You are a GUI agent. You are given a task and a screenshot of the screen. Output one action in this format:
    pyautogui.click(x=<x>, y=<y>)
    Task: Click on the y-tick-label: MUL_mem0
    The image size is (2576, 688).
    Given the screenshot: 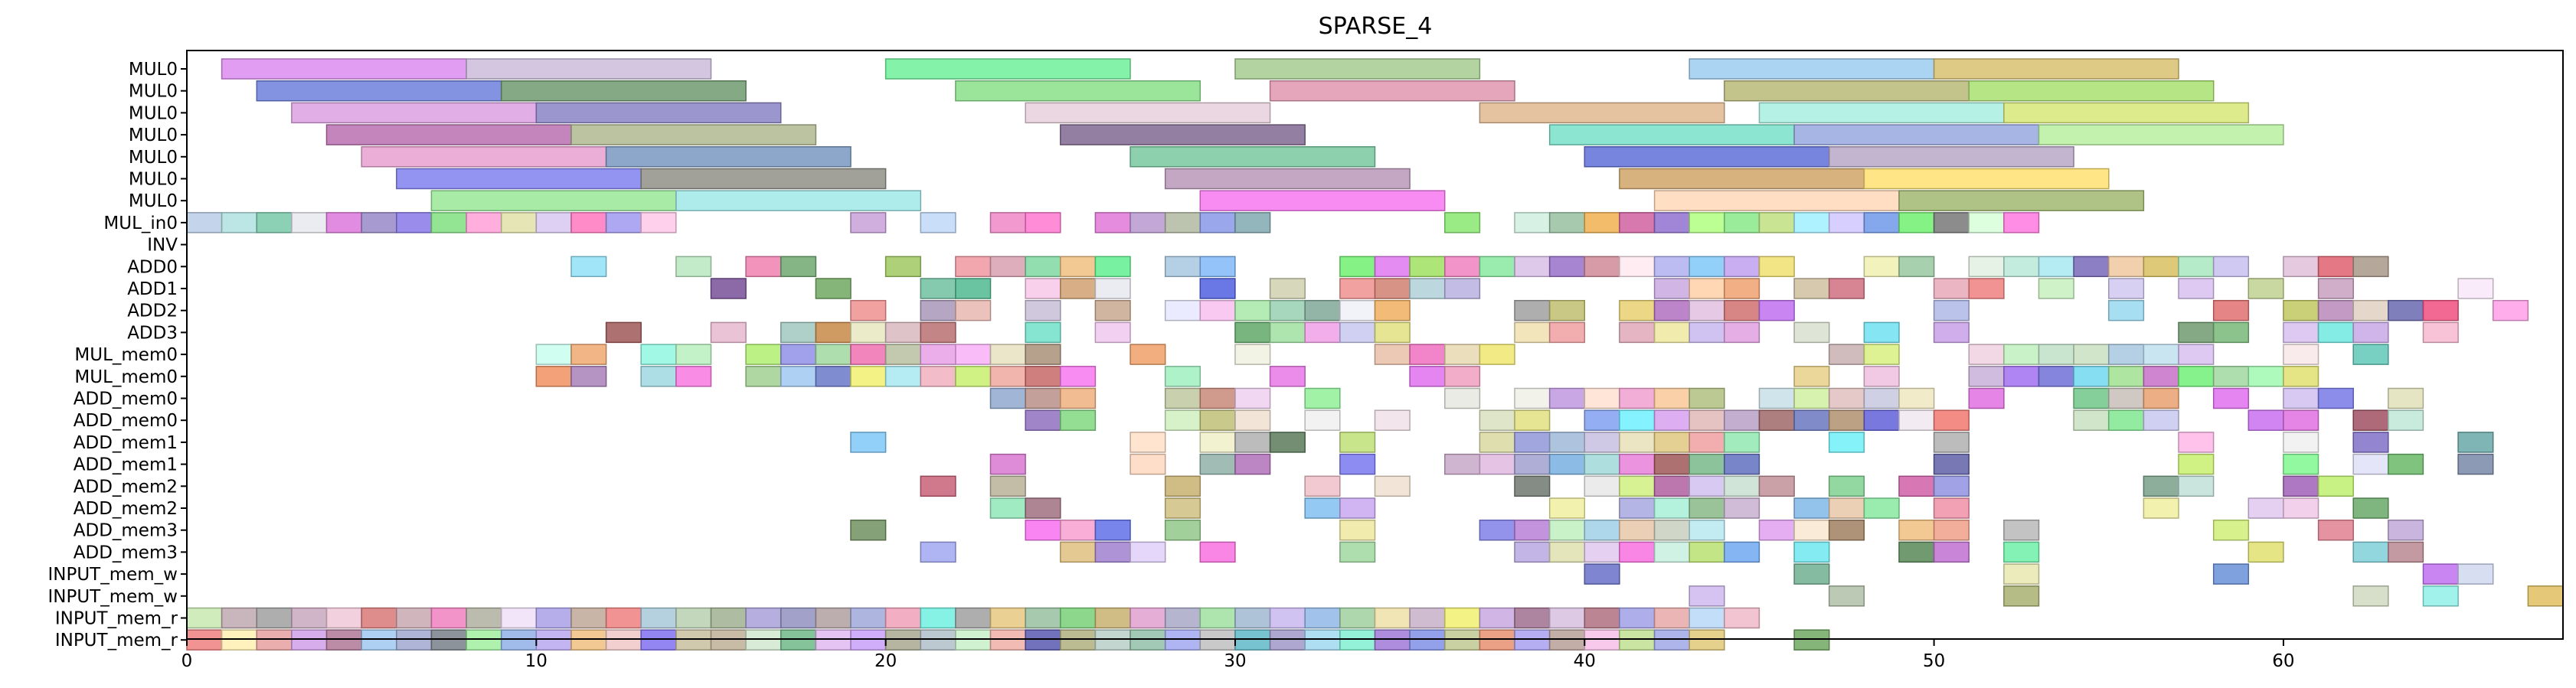 What is the action you would take?
    pyautogui.click(x=126, y=355)
    